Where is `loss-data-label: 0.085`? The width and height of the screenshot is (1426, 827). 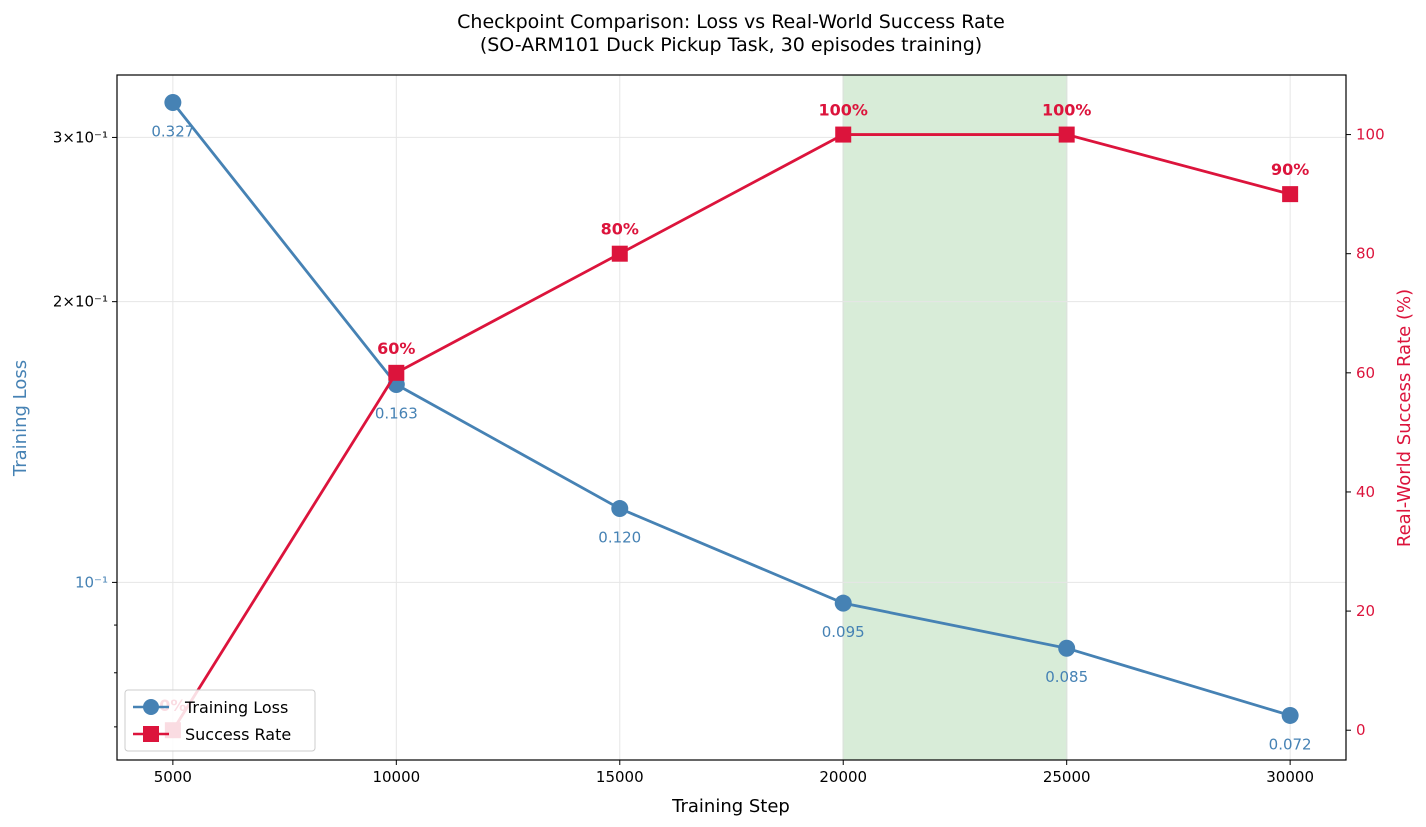 loss-data-label: 0.085 is located at coordinates (1066, 677).